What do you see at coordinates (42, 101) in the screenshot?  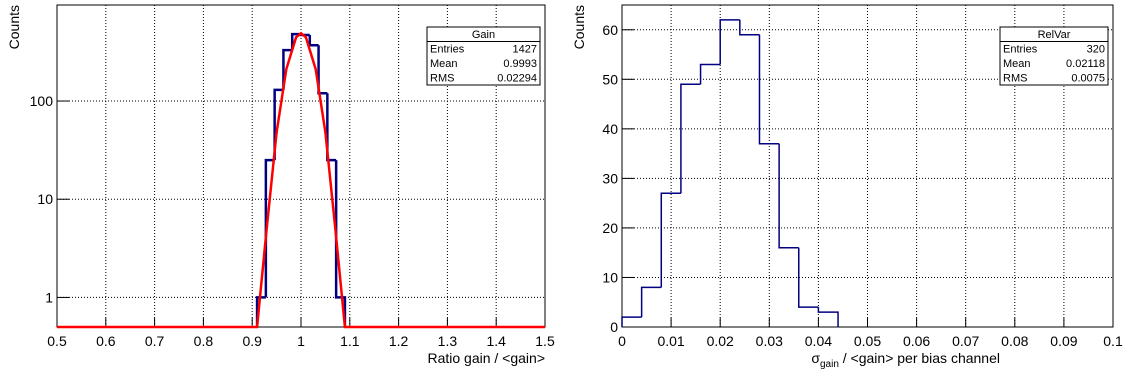 I see `y-tick-label: 100` at bounding box center [42, 101].